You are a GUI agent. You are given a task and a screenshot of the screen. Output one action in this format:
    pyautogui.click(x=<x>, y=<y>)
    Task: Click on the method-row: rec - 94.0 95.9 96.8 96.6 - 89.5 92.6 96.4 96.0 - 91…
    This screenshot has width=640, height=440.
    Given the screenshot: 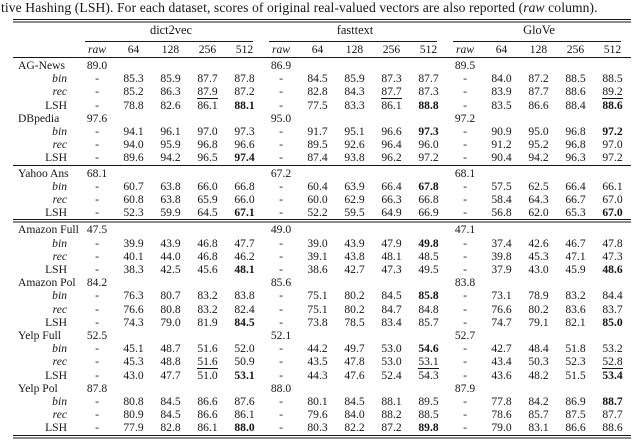 What is the action you would take?
    pyautogui.click(x=322, y=145)
    